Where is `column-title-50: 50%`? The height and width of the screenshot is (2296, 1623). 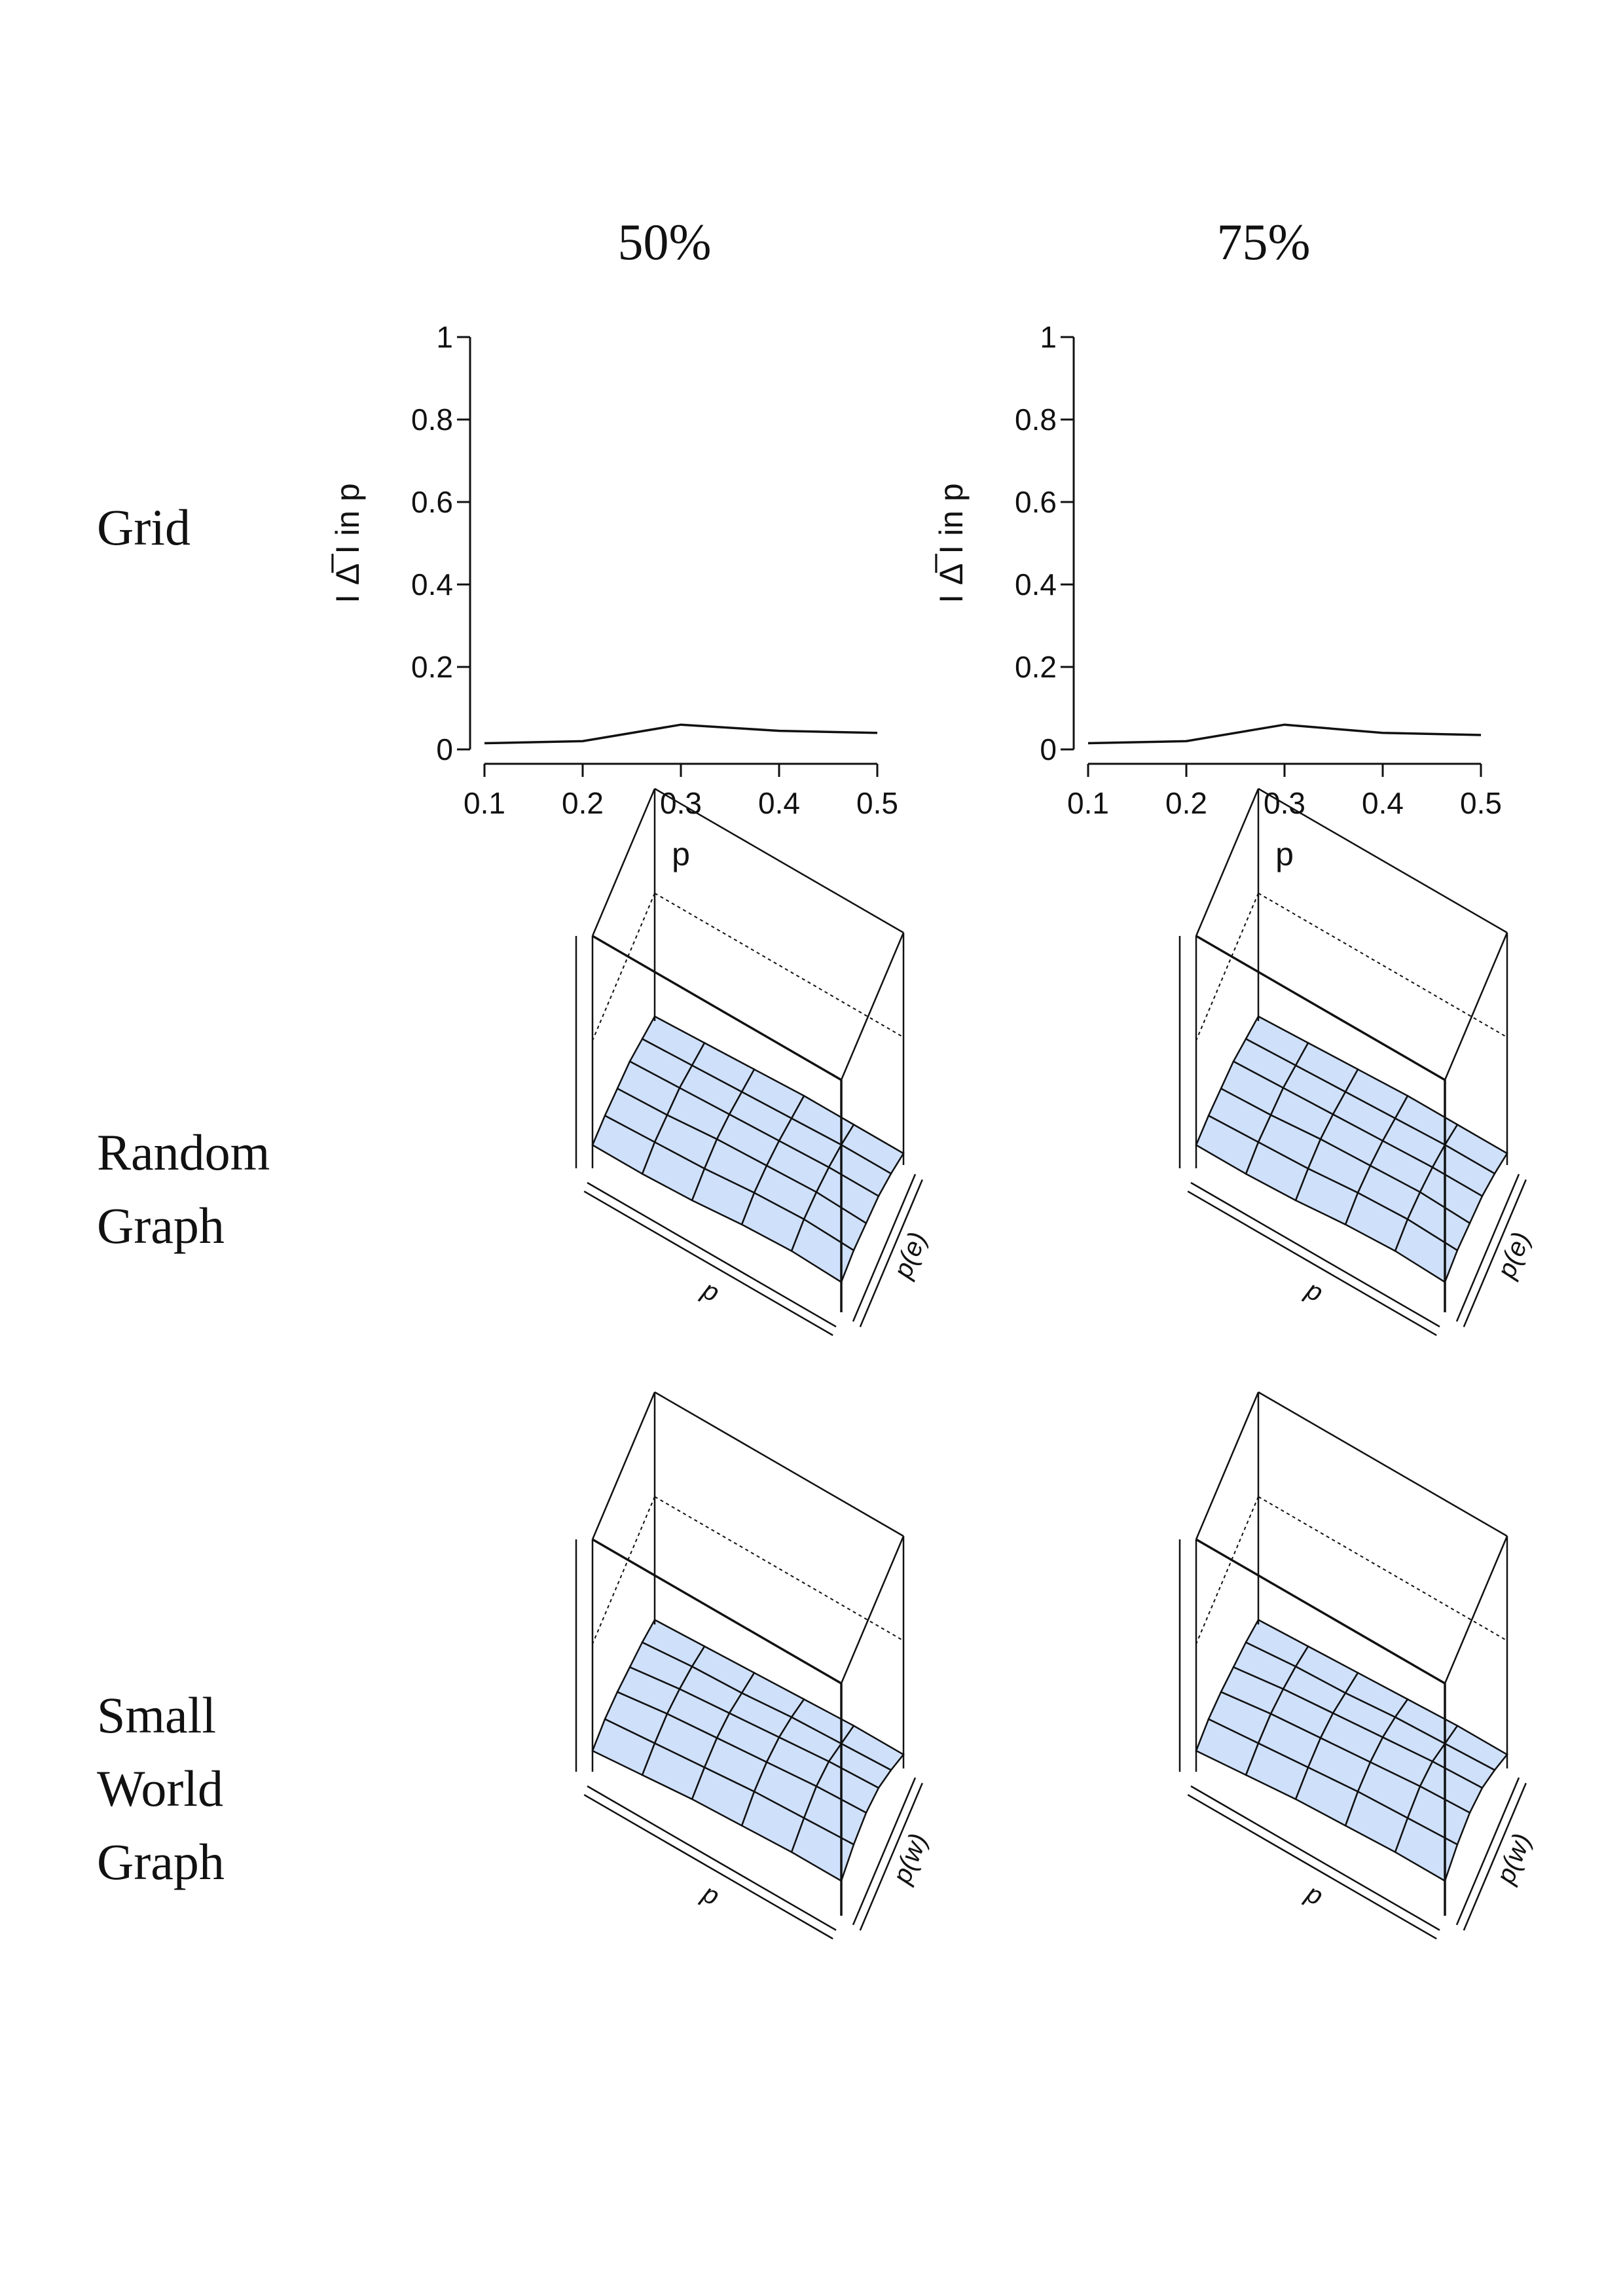 column-title-50: 50% is located at coordinates (664, 241).